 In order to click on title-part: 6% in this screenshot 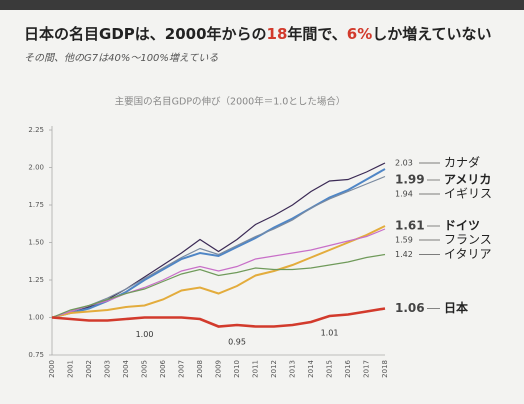, I will do `click(359, 34)`.